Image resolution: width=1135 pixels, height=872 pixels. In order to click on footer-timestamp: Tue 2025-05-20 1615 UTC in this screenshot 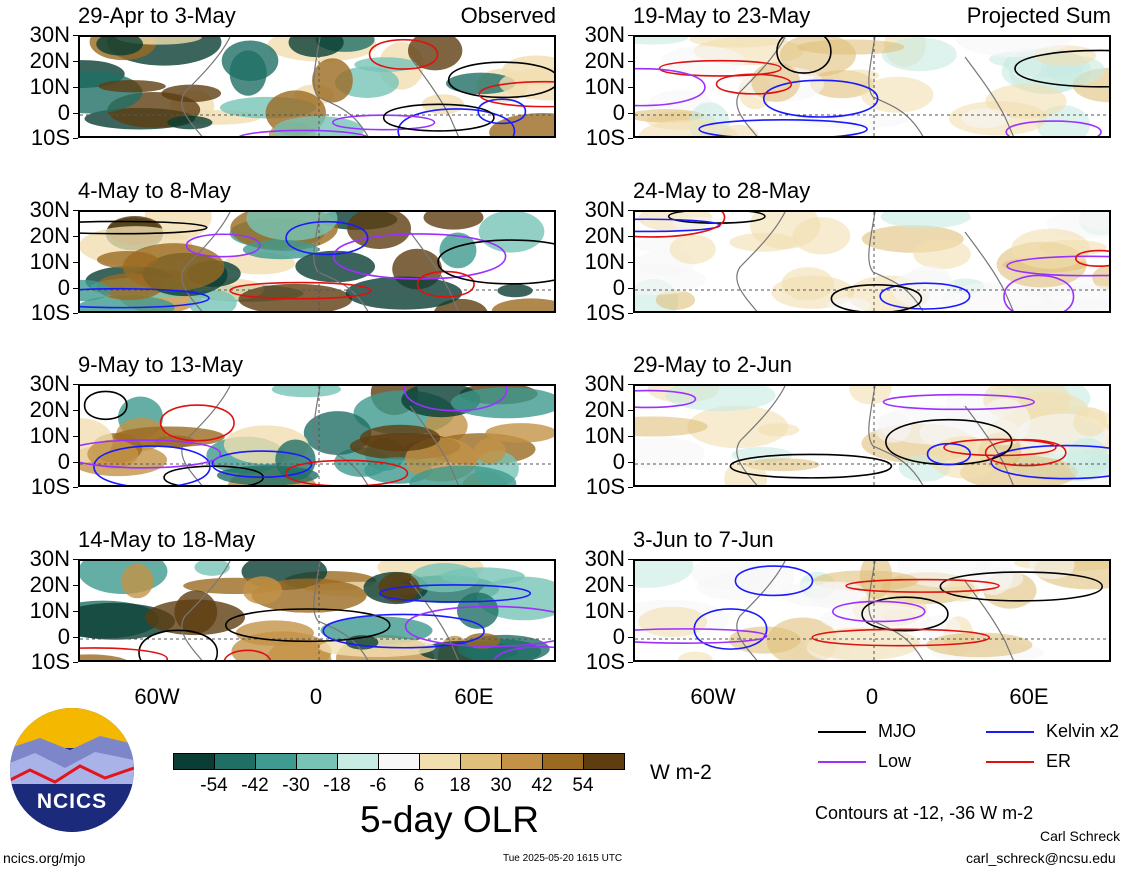, I will do `click(563, 858)`.